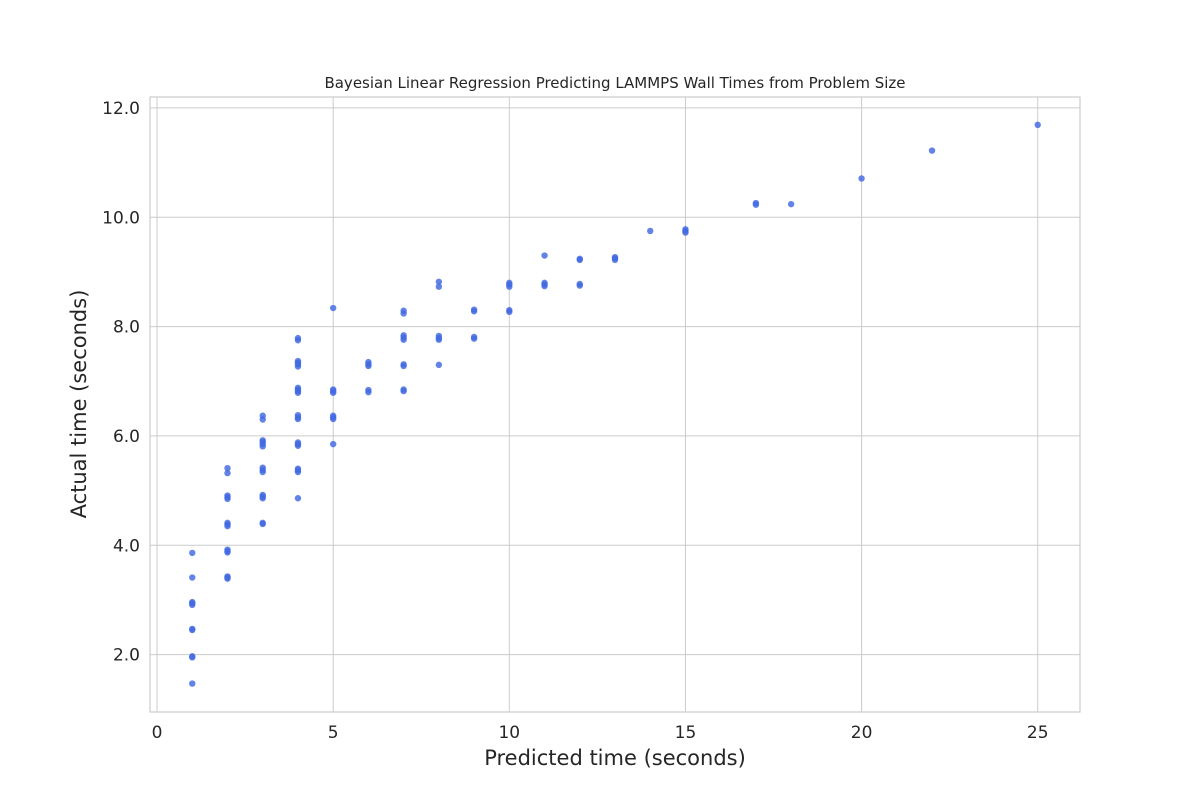 This screenshot has width=1200, height=800. I want to click on x-tick-label: 20, so click(862, 733).